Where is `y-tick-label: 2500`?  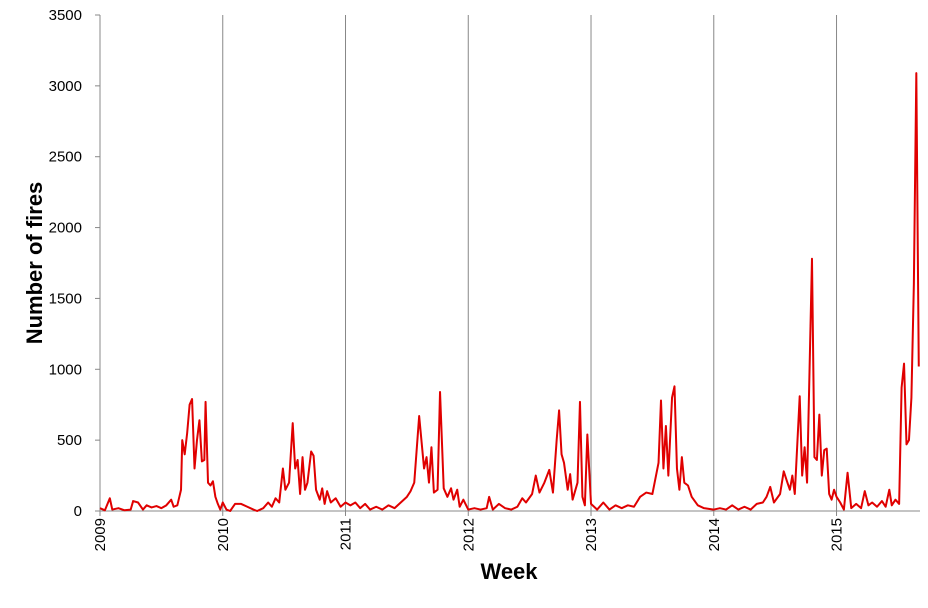 y-tick-label: 2500 is located at coordinates (65, 157).